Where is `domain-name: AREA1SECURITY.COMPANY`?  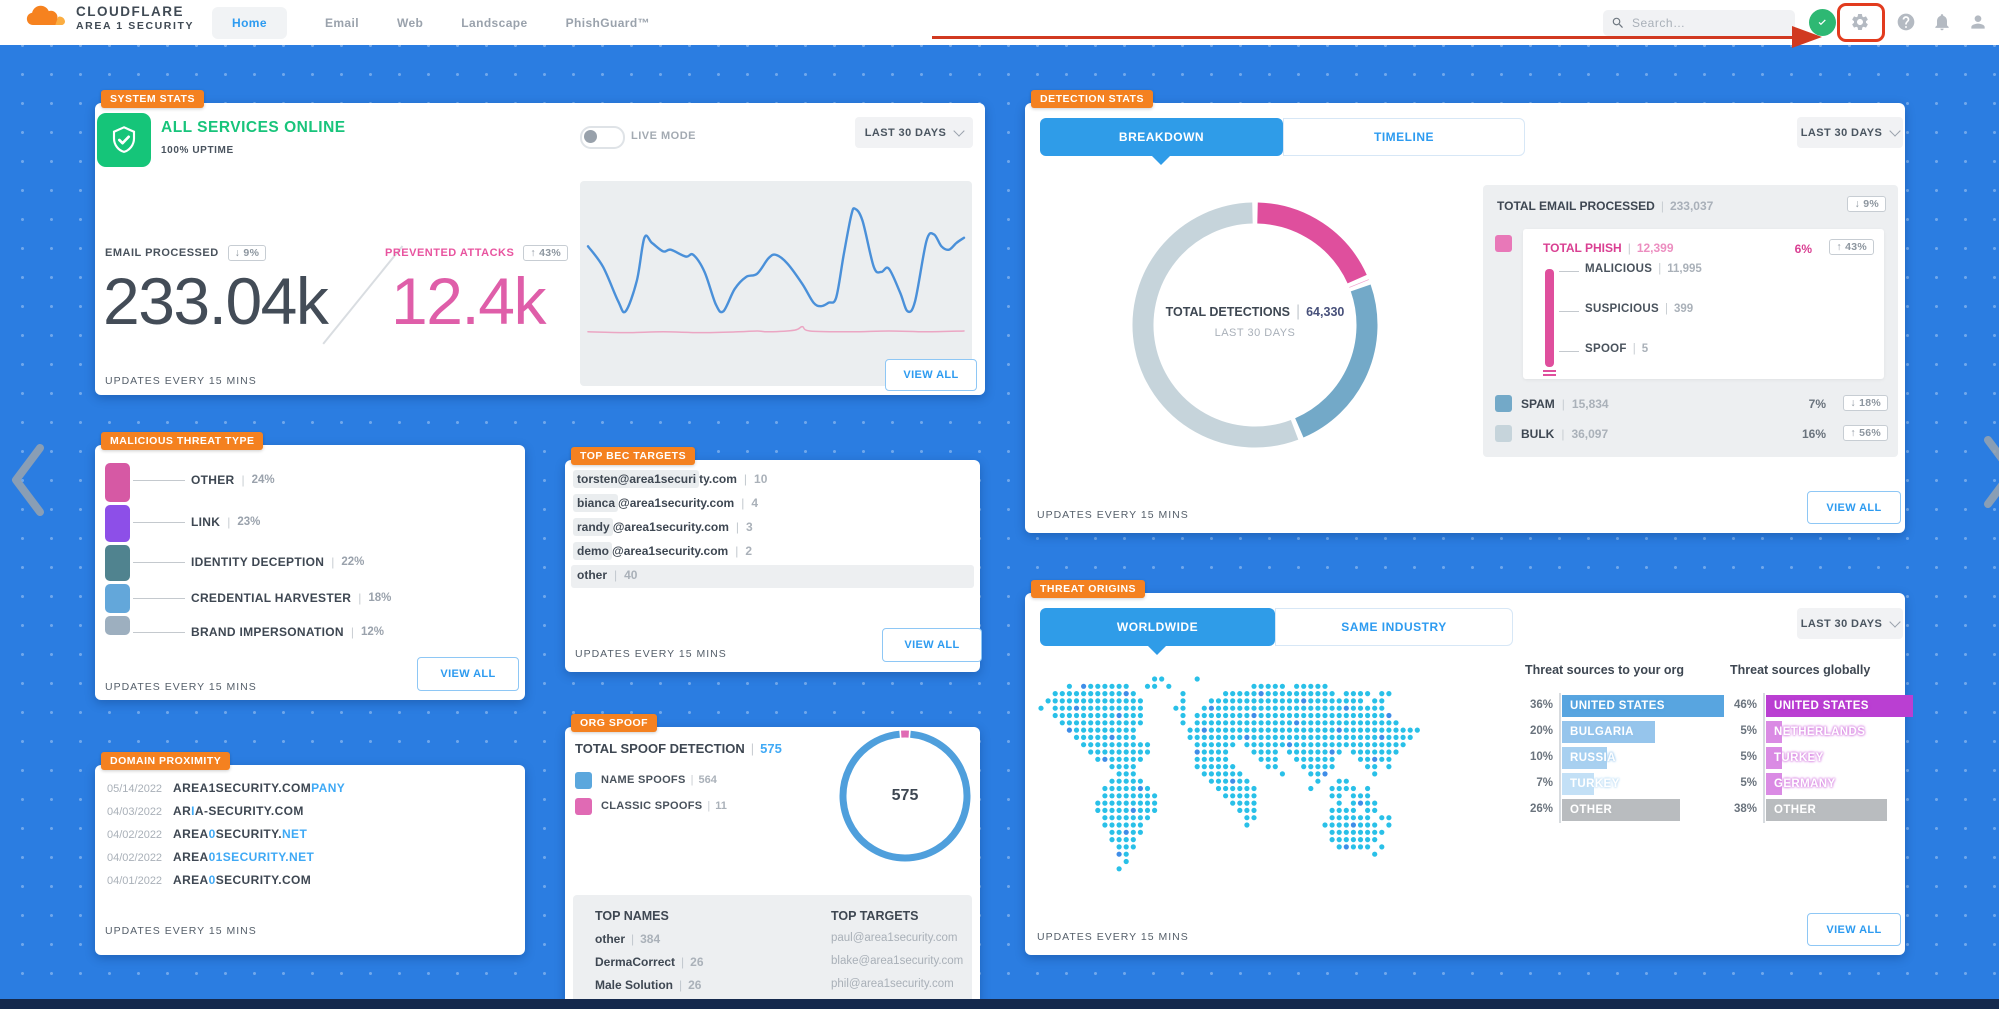 domain-name: AREA1SECURITY.COMPANY is located at coordinates (259, 788).